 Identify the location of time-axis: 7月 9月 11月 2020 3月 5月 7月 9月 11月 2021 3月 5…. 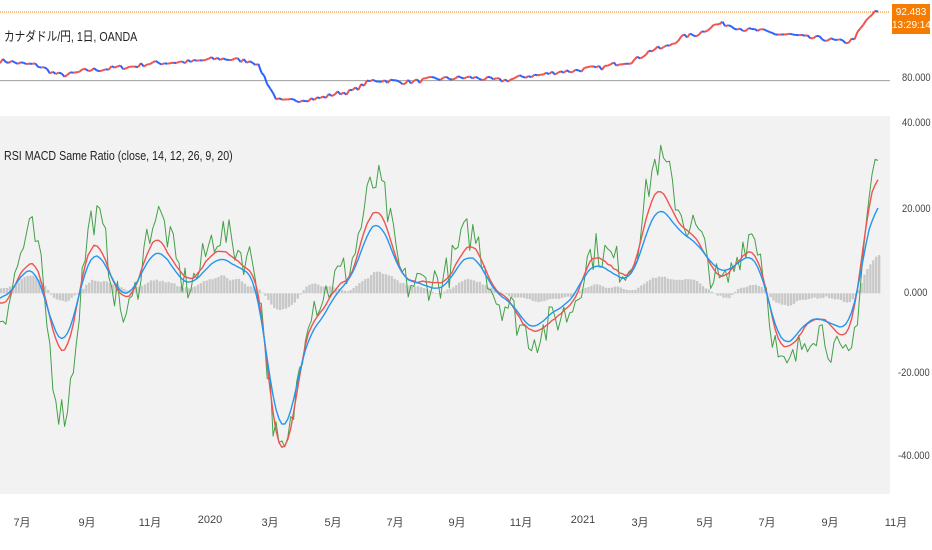
(466, 522).